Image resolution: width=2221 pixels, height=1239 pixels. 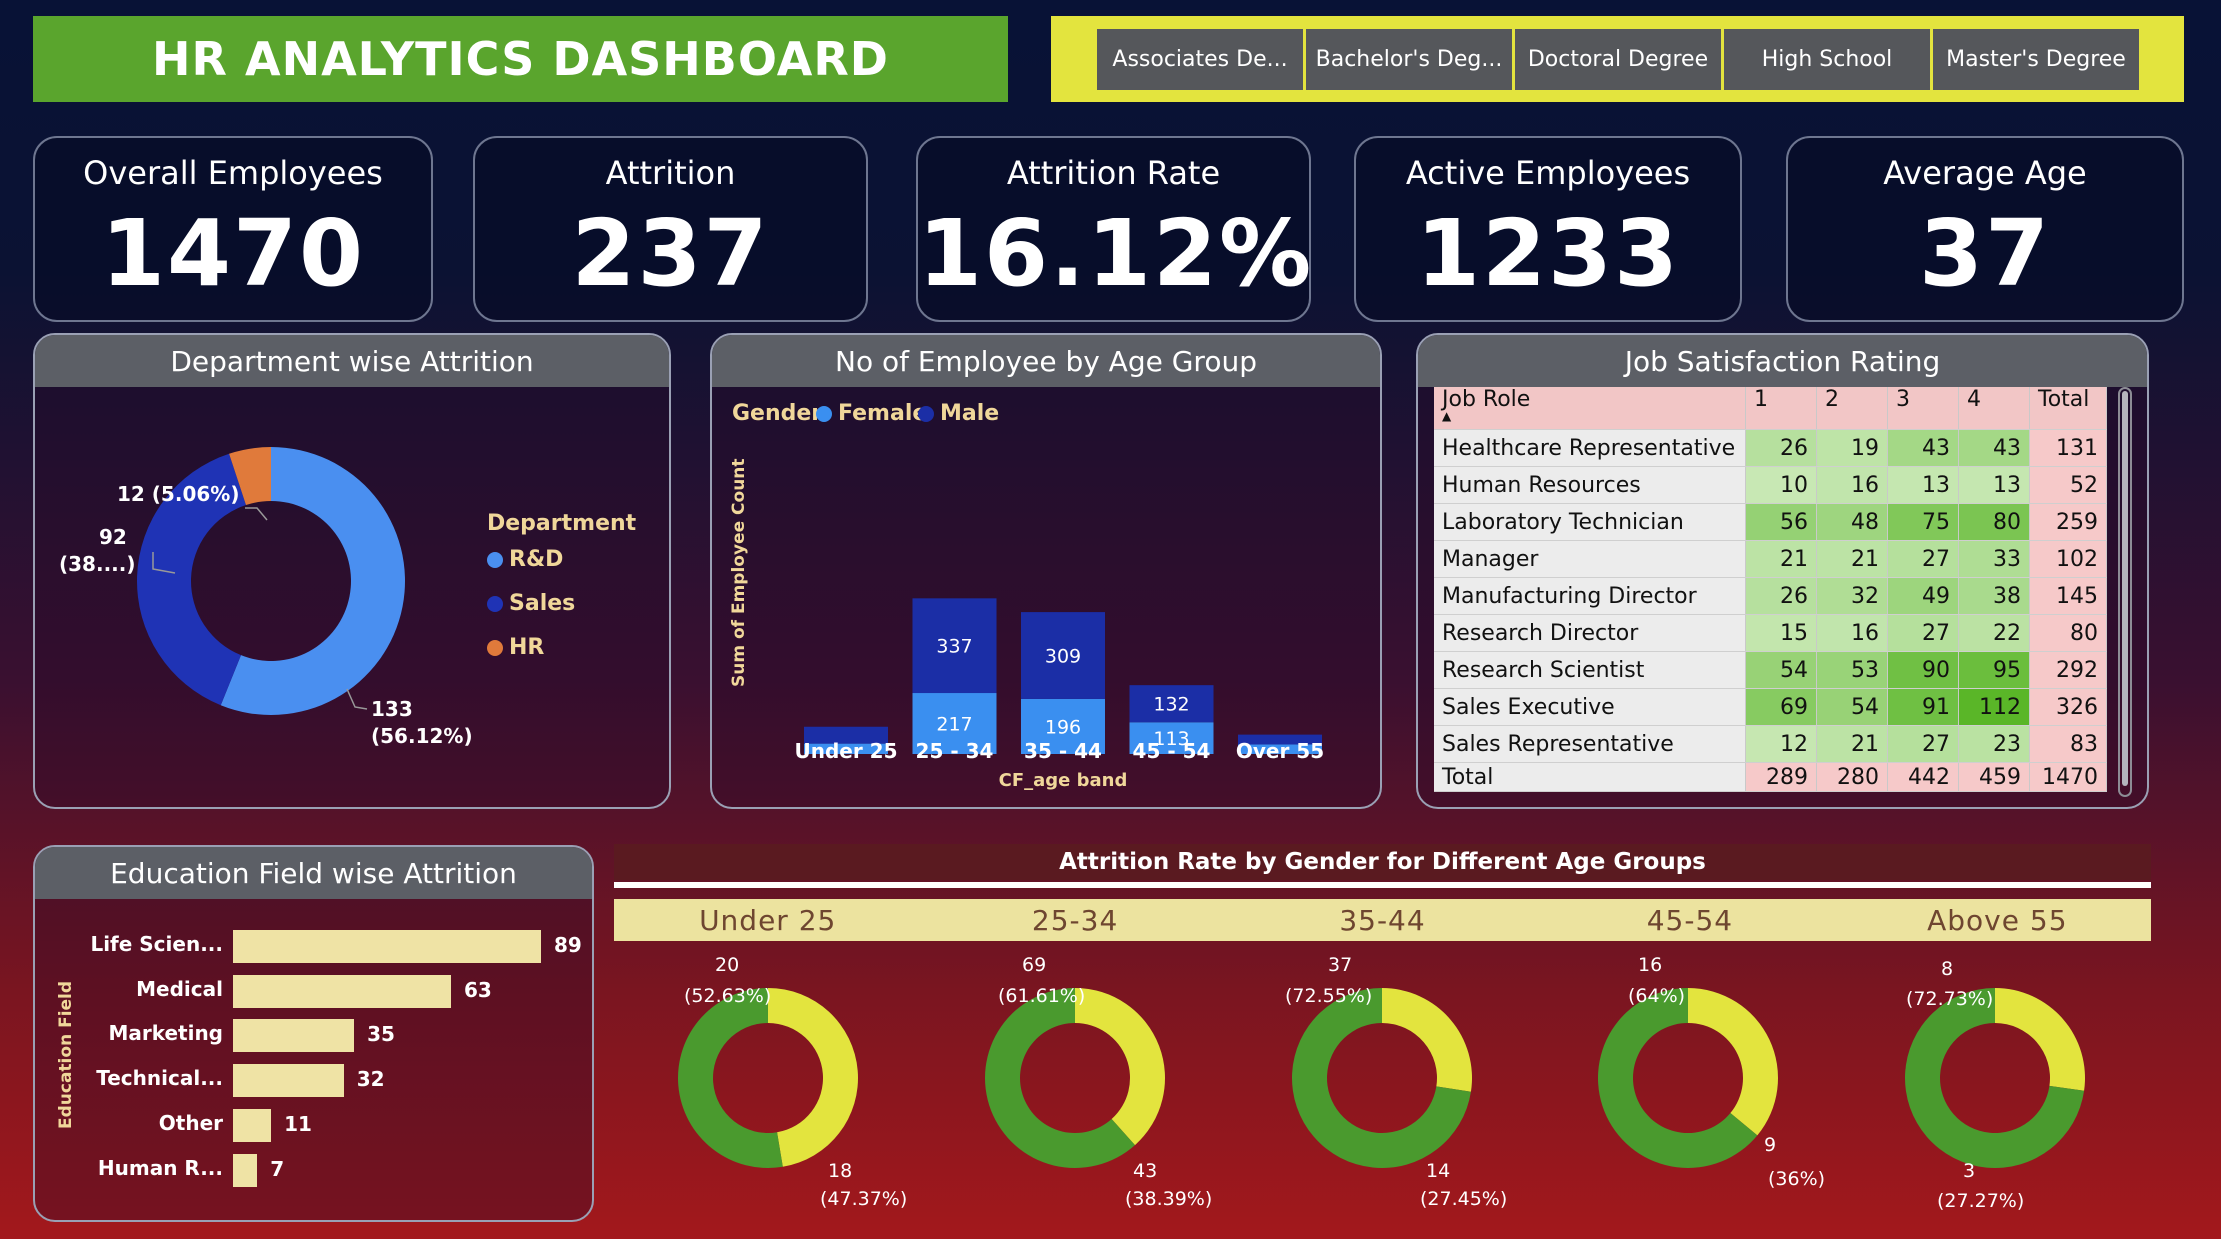 What do you see at coordinates (2068, 633) in the screenshot?
I see `cell-total: 80` at bounding box center [2068, 633].